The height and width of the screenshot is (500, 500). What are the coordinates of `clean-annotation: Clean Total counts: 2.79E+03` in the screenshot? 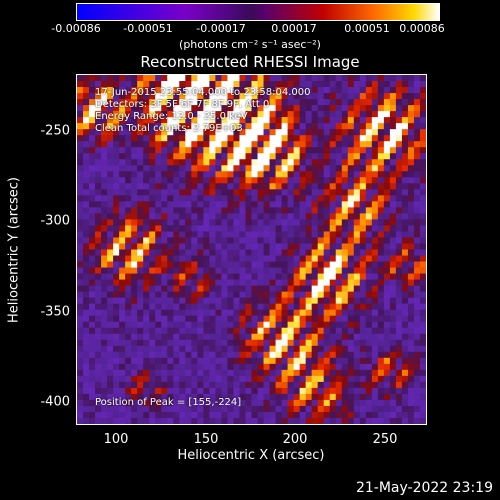 It's located at (169, 128).